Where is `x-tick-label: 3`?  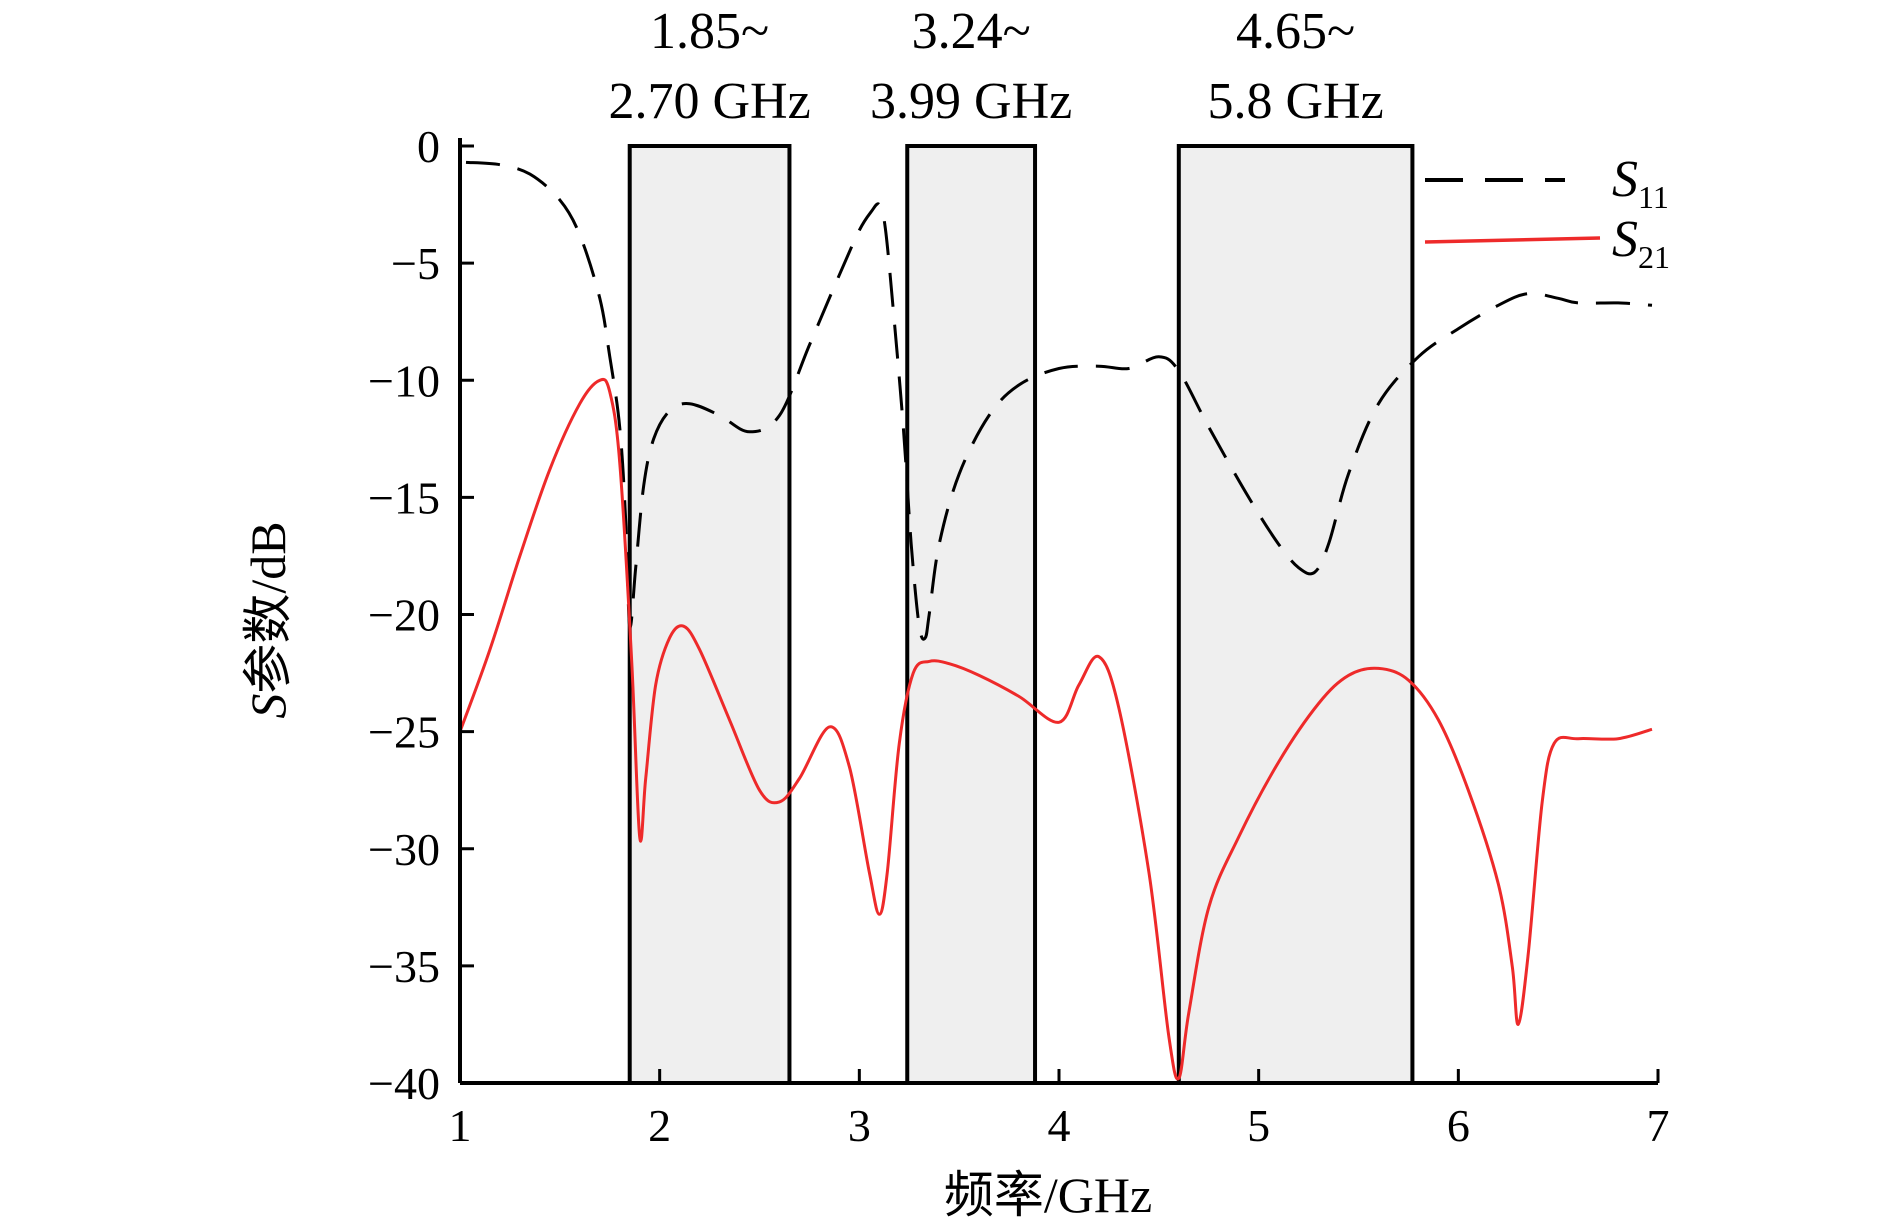
x-tick-label: 3 is located at coordinates (859, 1125).